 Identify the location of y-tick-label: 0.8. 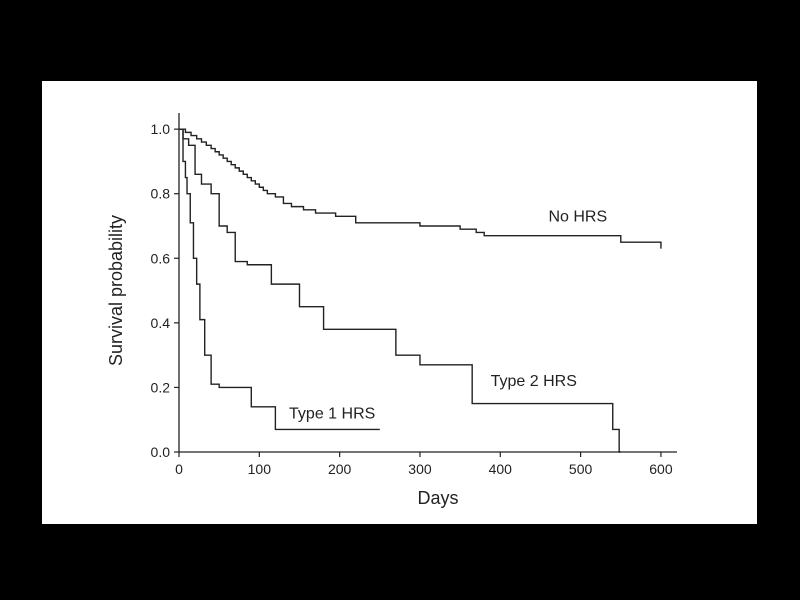
(161, 194).